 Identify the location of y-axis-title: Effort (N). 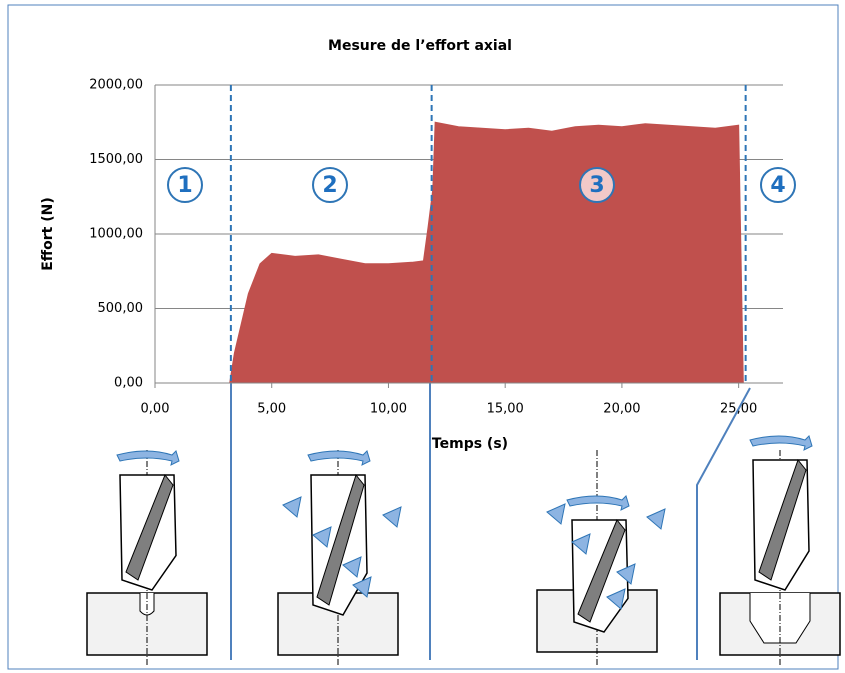
(48, 234).